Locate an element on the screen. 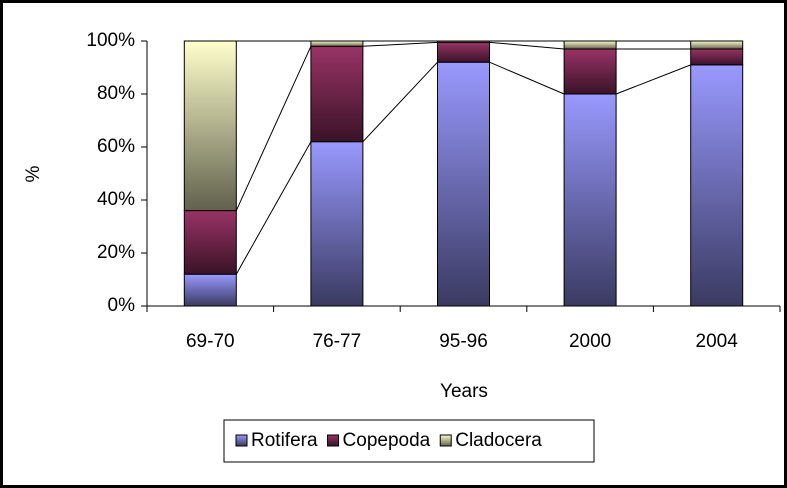 This screenshot has height=488, width=787. x-axis-label: Years is located at coordinates (464, 391).